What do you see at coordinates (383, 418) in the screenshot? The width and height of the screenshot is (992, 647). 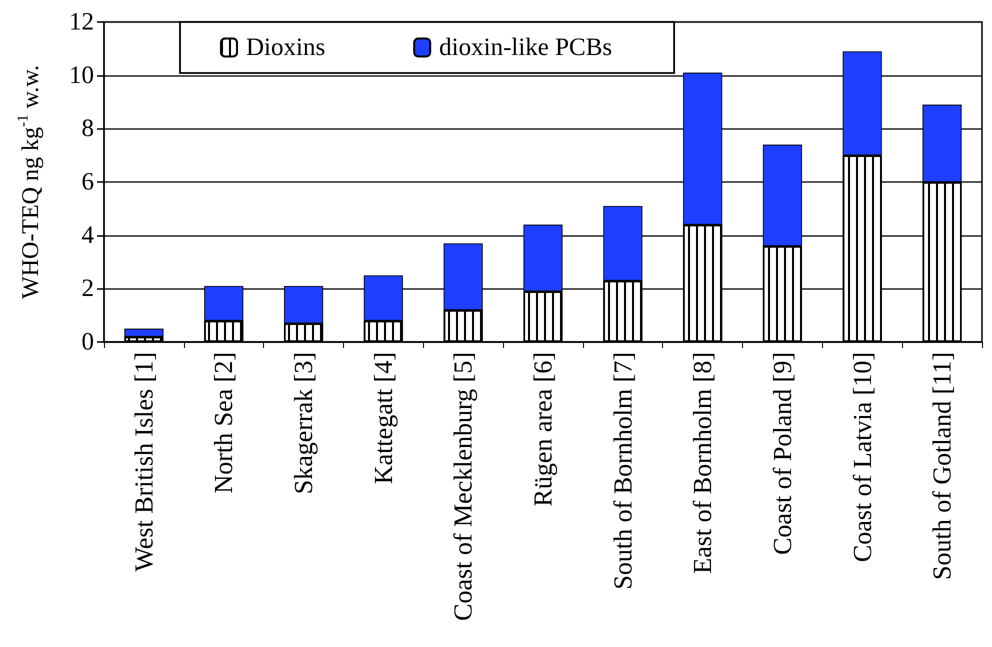 I see `x-tick-label: Kattegatt [4]` at bounding box center [383, 418].